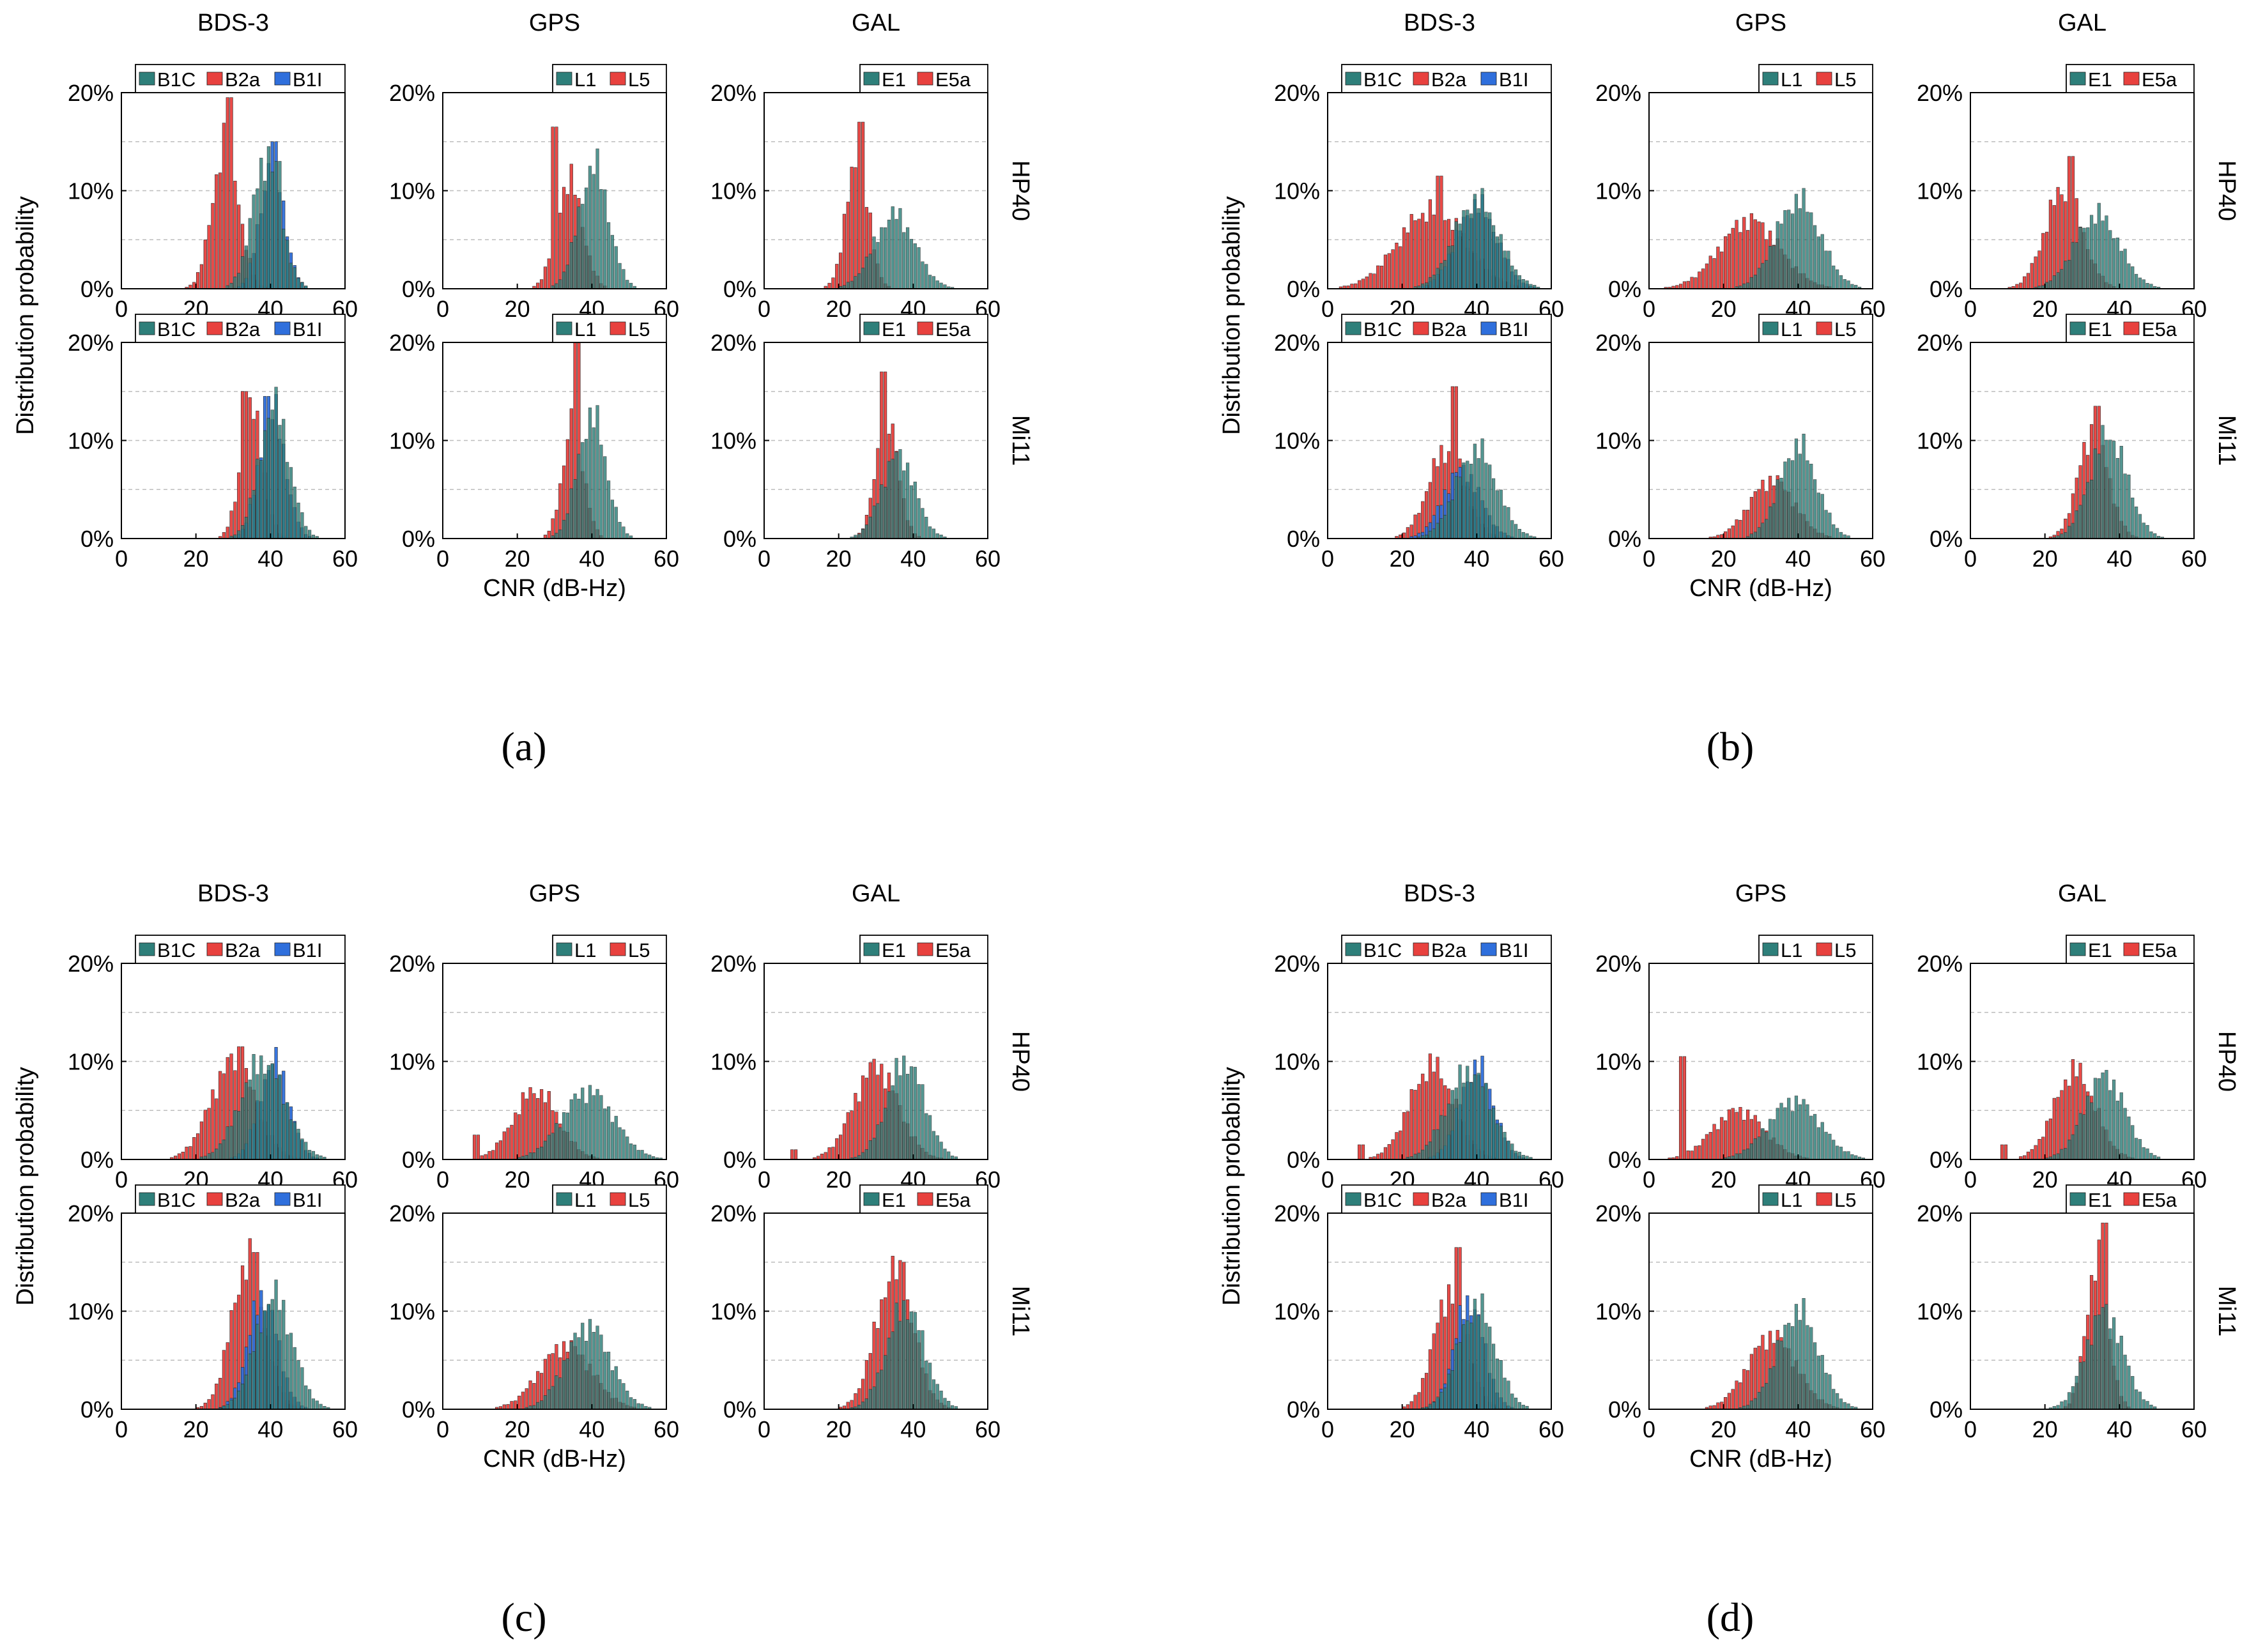  Describe the element at coordinates (1514, 1200) in the screenshot. I see `legend-label: B1I` at that location.